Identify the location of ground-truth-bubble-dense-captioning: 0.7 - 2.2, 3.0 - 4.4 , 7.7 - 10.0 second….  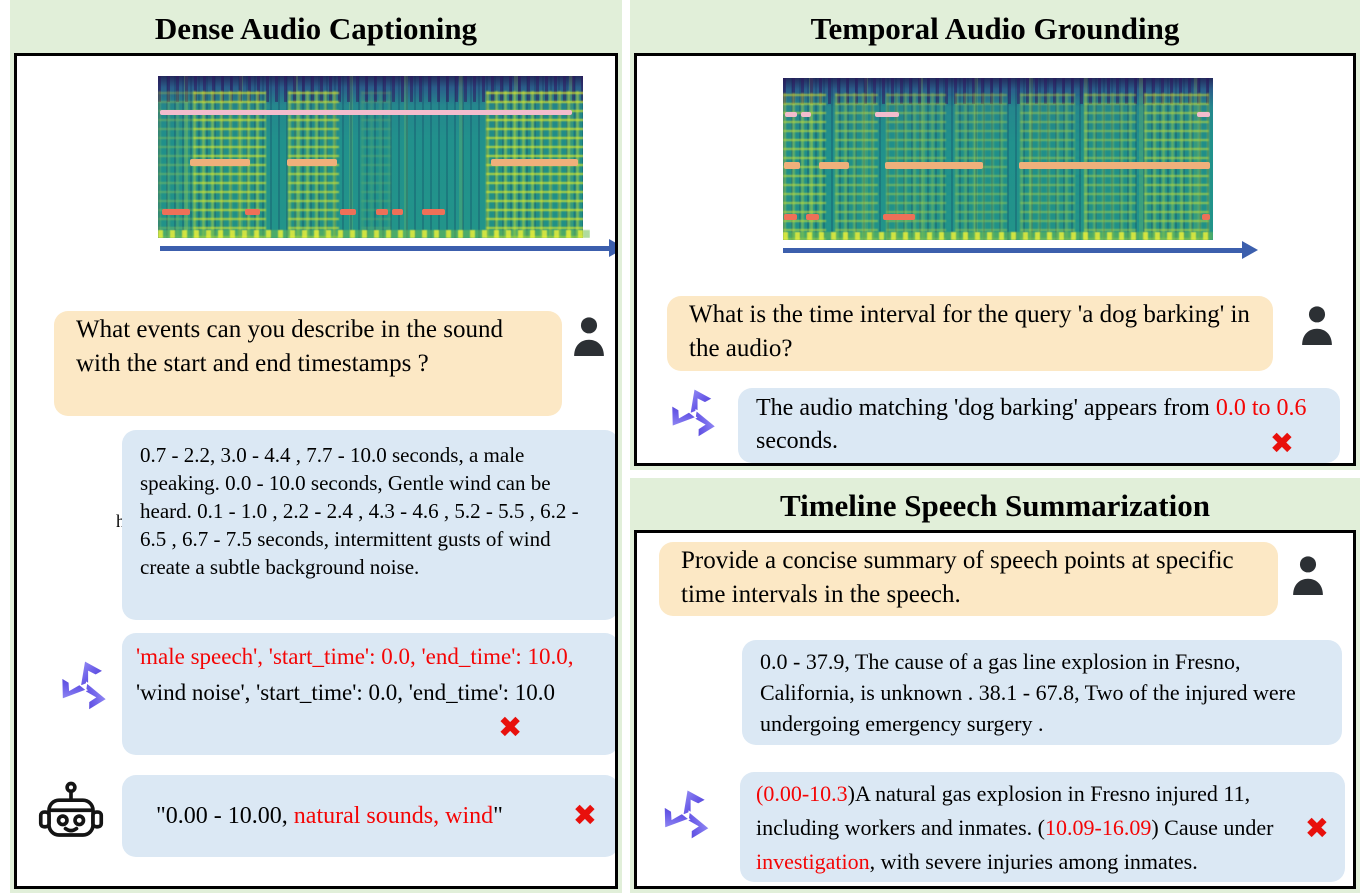
(368, 525).